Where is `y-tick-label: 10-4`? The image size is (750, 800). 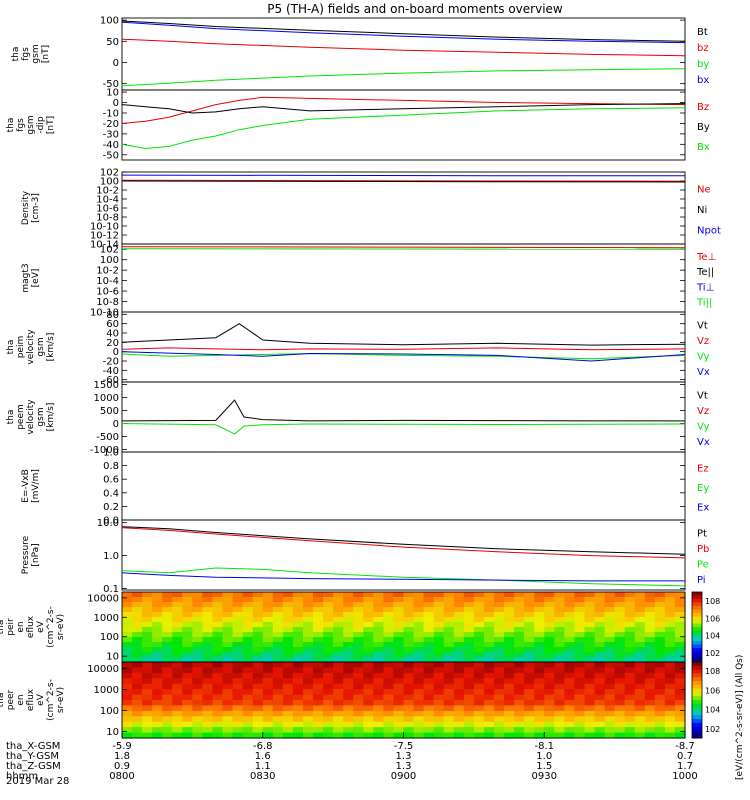
y-tick-label: 10-4 is located at coordinates (107, 200).